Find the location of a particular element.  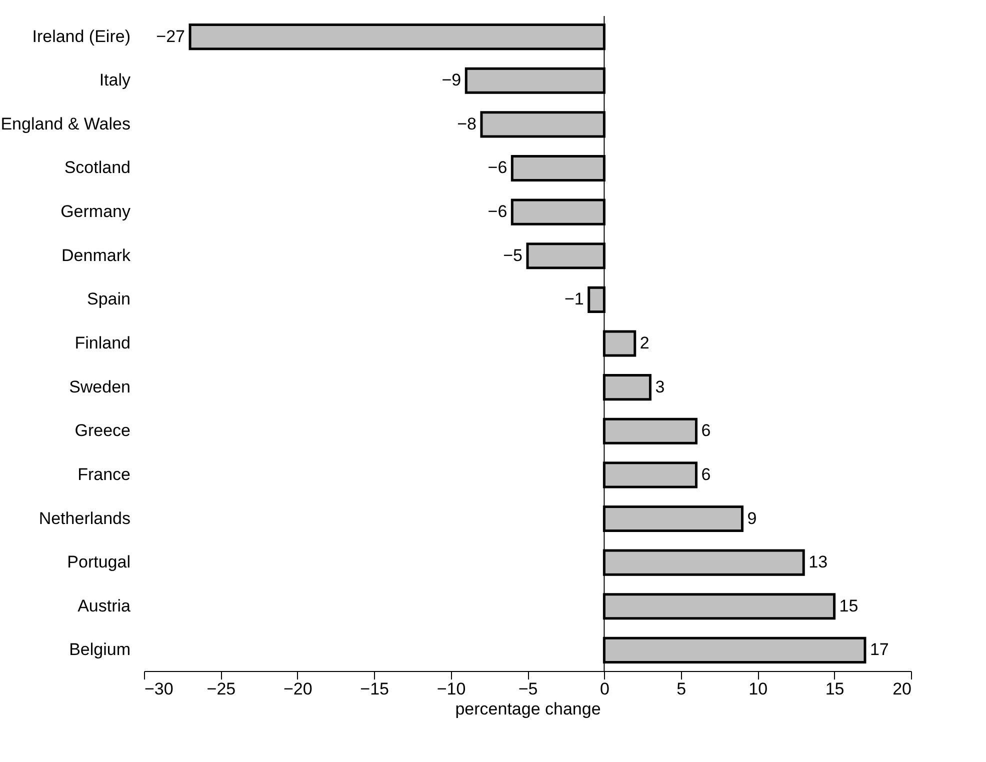

y-tick-label: Germany is located at coordinates (95, 212).